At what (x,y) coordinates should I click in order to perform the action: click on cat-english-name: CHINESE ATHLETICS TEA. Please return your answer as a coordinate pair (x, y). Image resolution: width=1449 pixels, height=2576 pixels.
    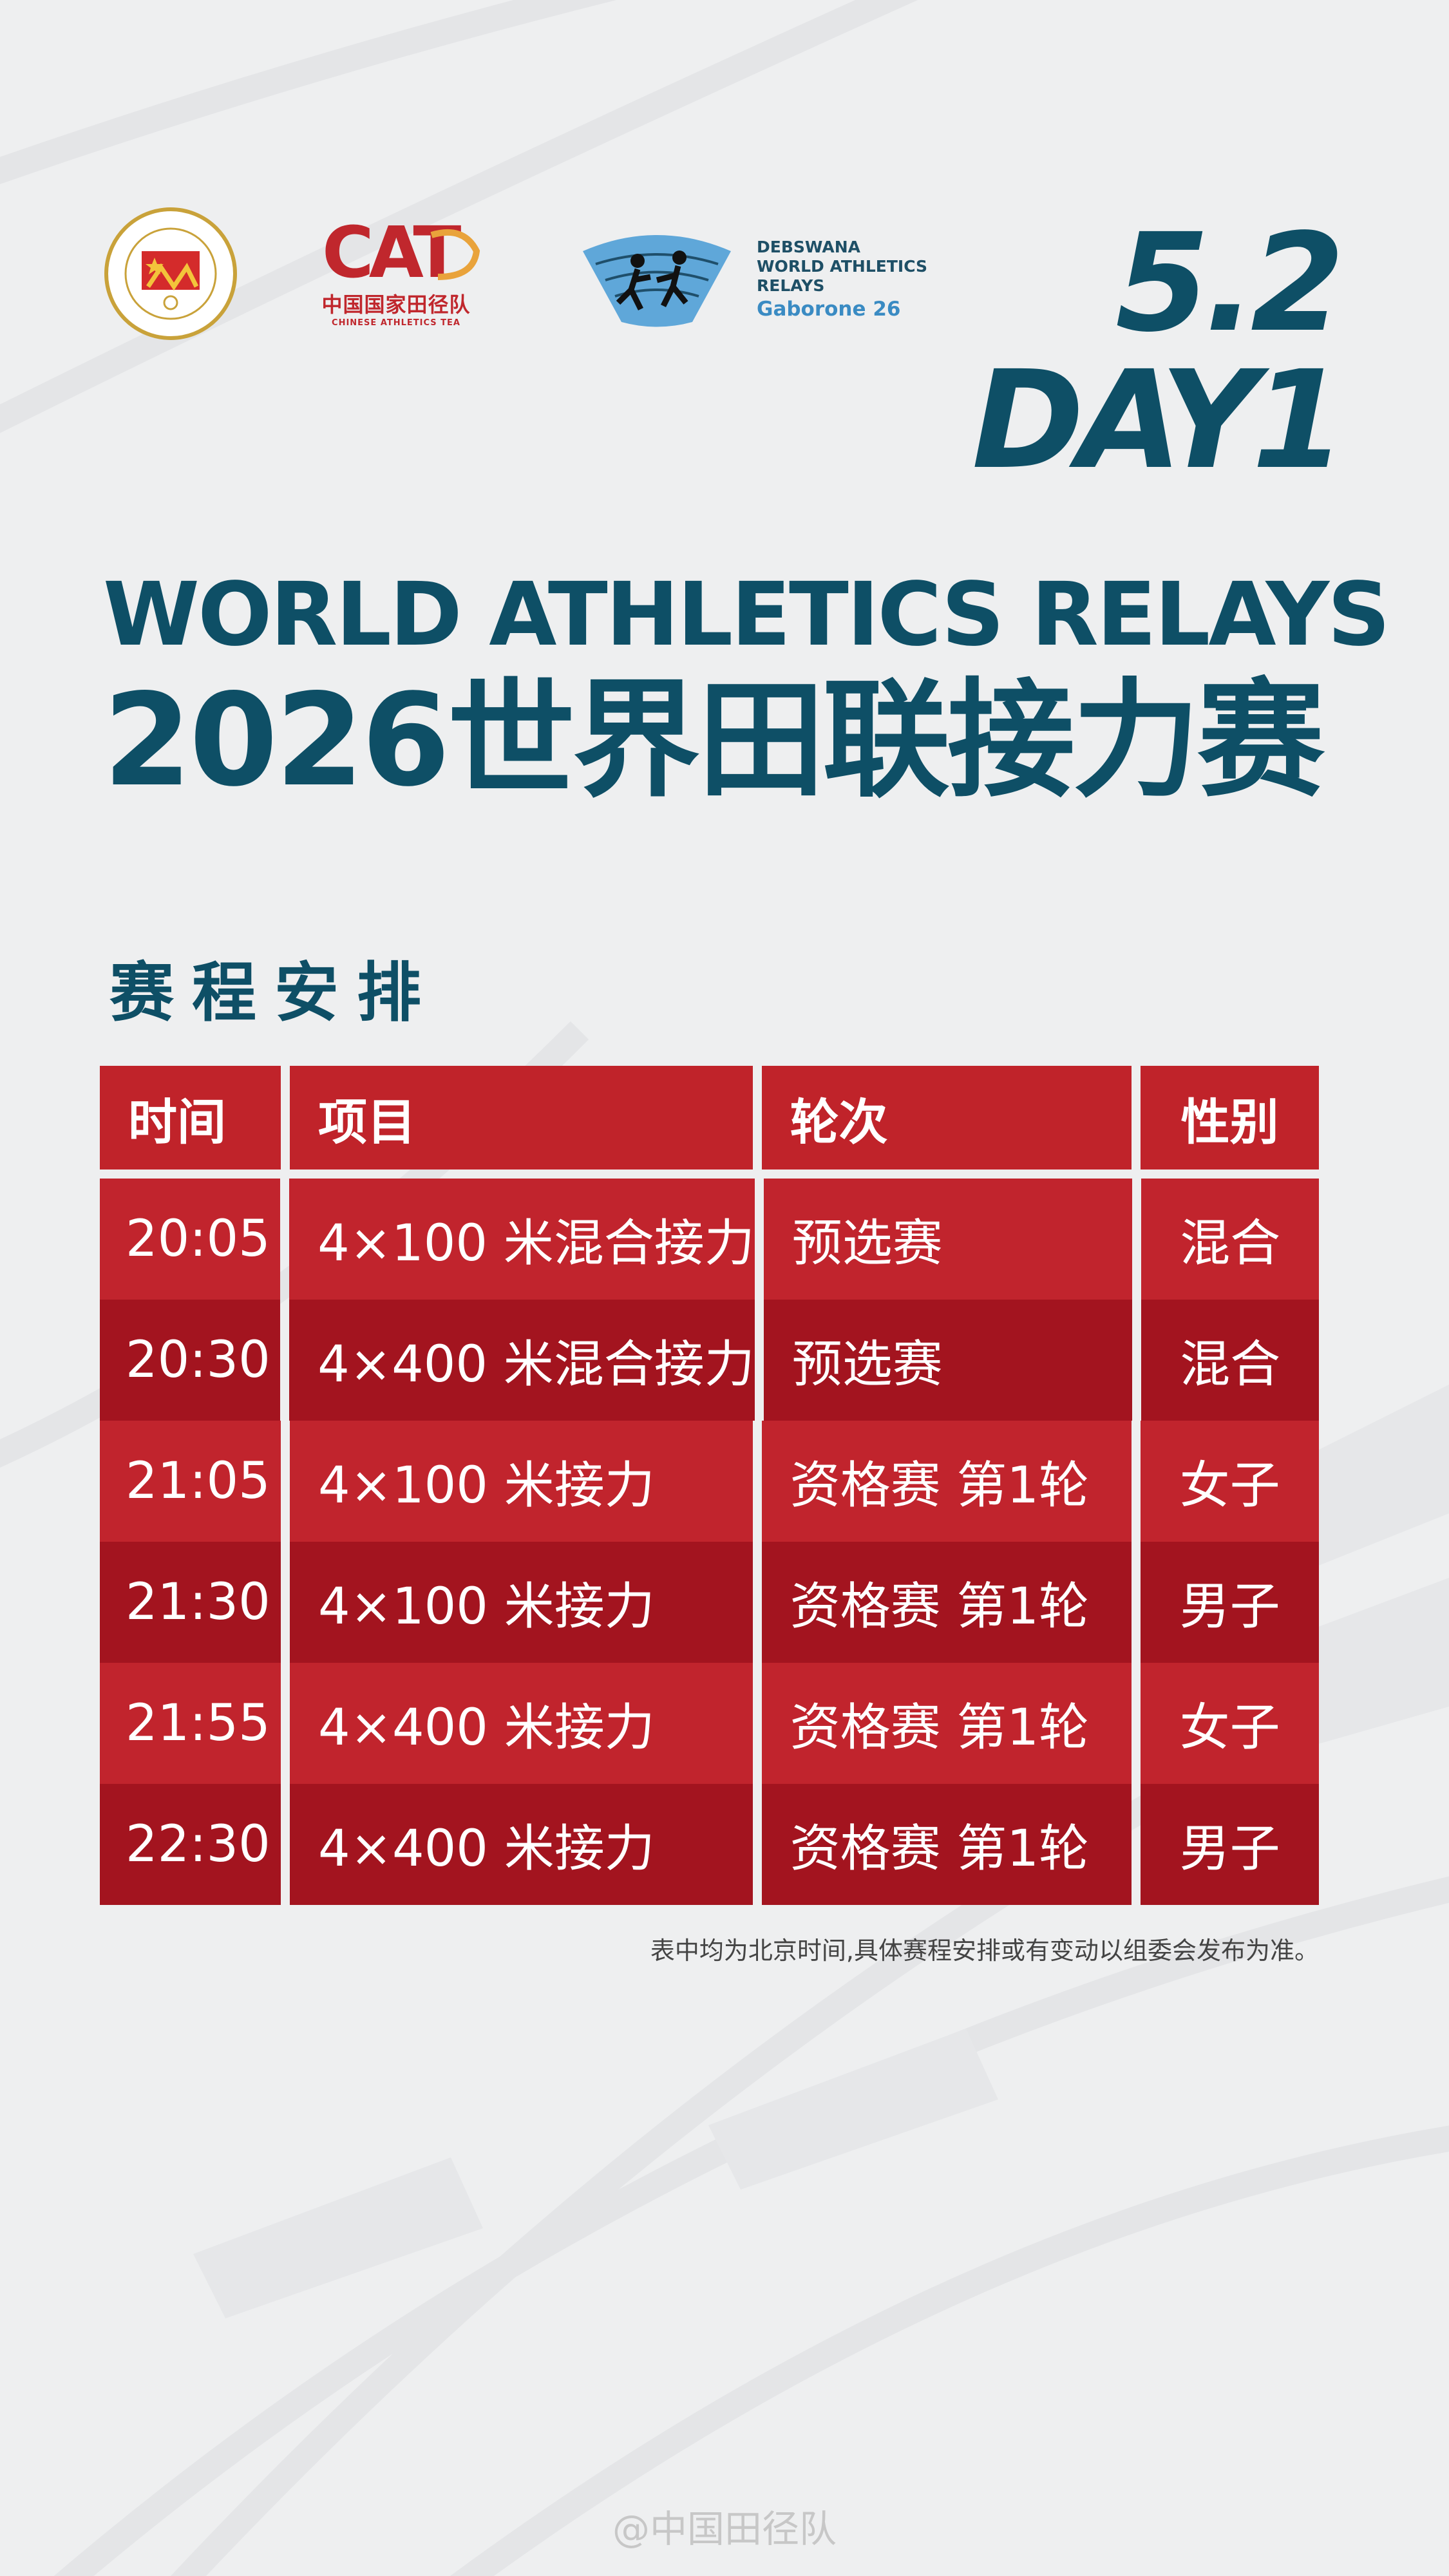
    Looking at the image, I should click on (396, 323).